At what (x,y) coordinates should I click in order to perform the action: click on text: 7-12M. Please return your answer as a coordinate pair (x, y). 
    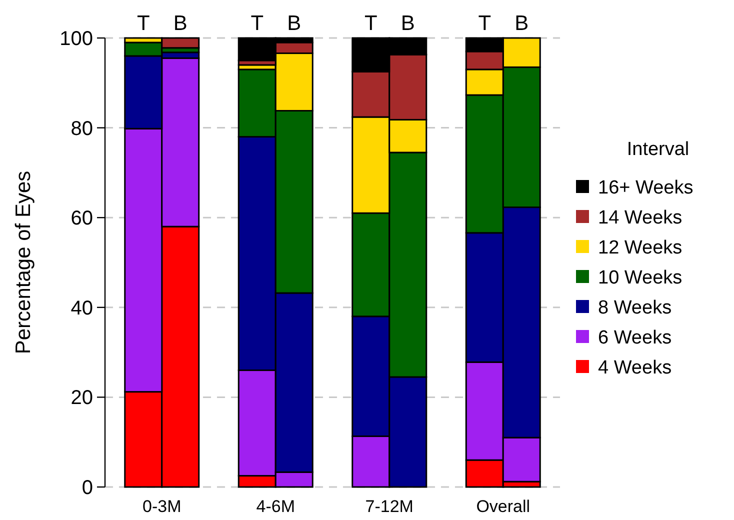
    Looking at the image, I should click on (389, 506).